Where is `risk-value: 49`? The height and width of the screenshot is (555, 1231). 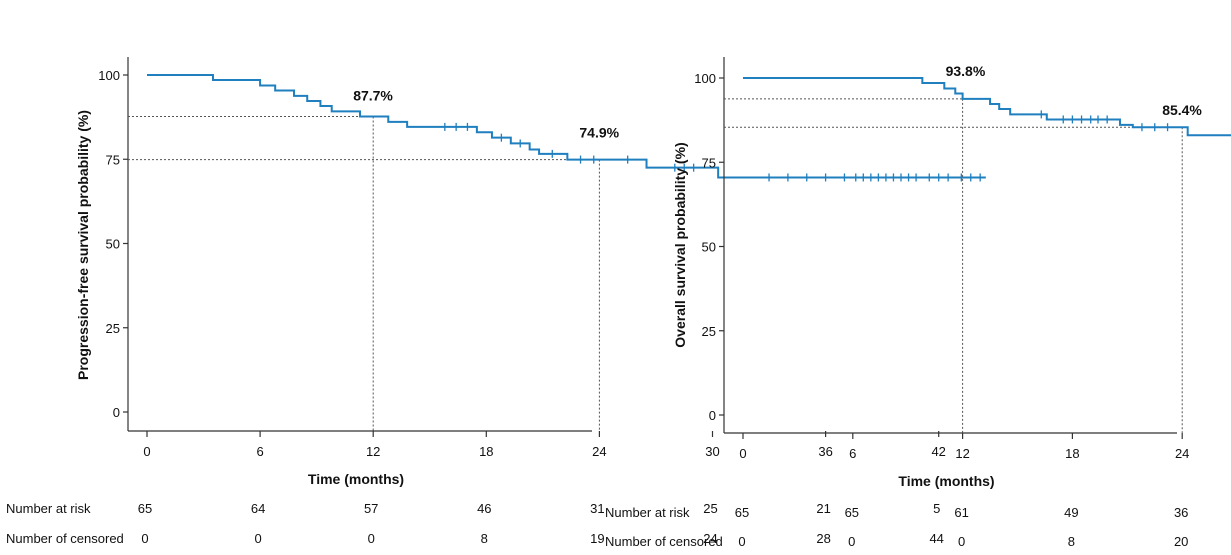
risk-value: 49 is located at coordinates (1071, 512).